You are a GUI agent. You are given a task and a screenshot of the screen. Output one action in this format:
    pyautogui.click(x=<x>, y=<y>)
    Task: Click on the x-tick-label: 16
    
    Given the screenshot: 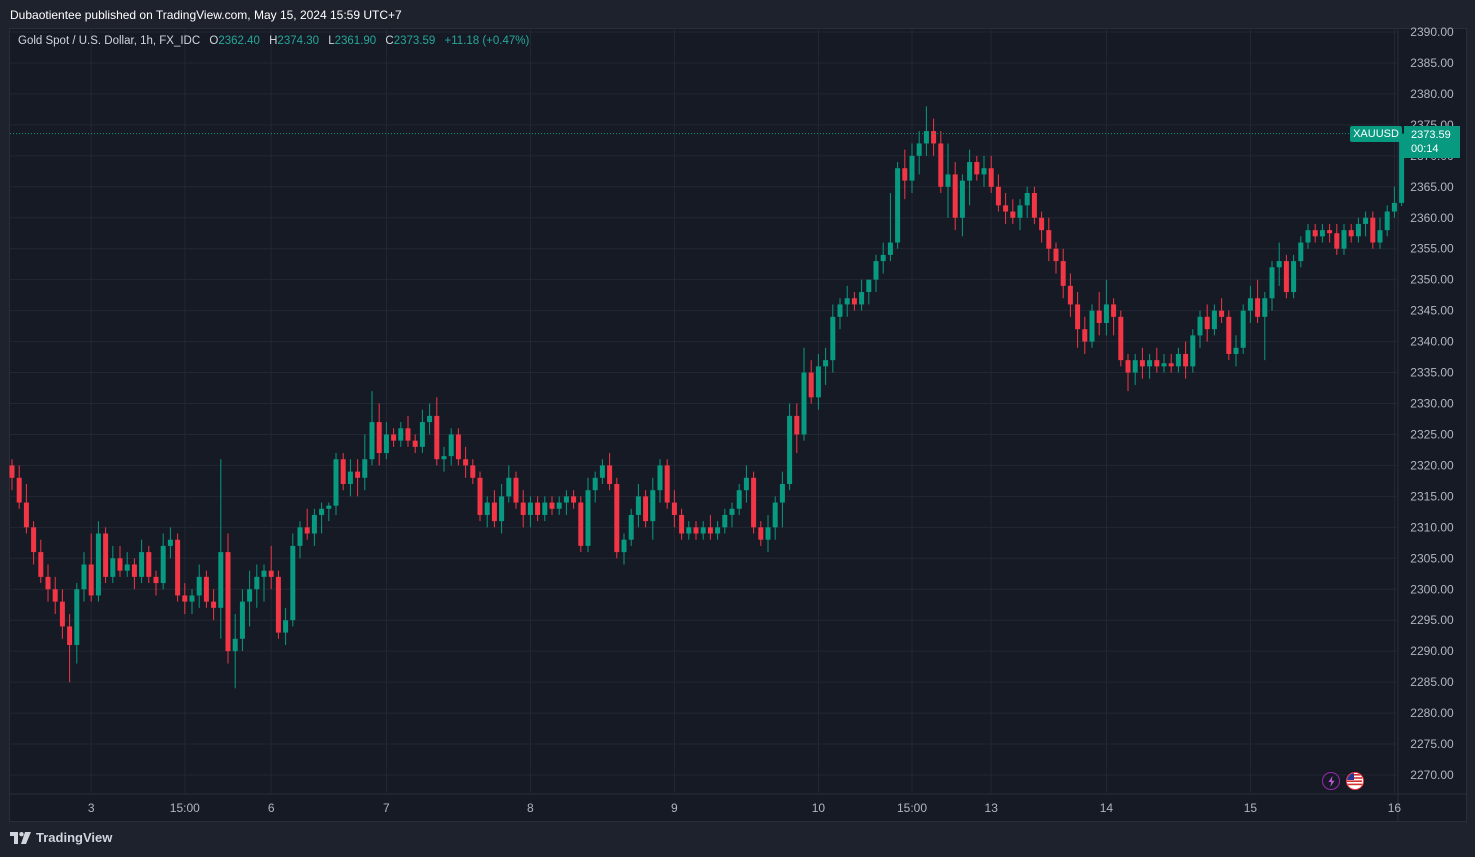 What is the action you would take?
    pyautogui.click(x=1395, y=808)
    